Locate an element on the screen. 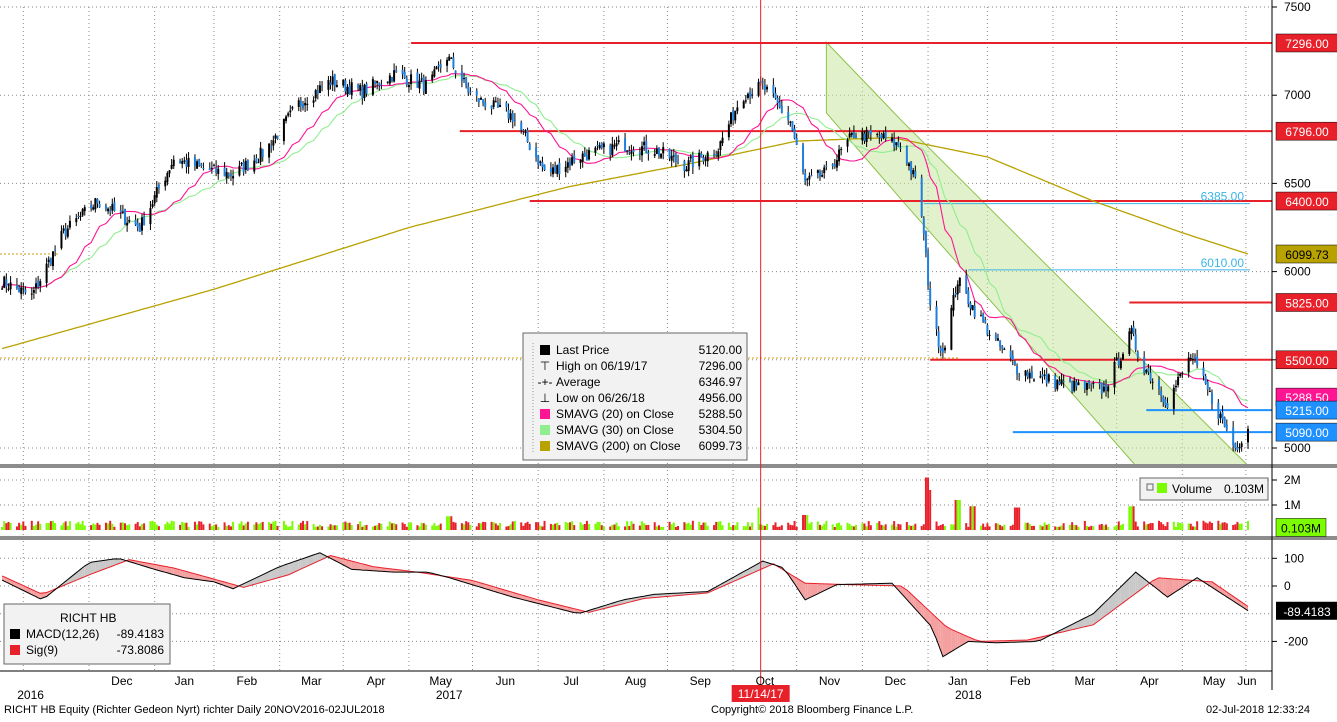 This screenshot has height=722, width=1337. macd-legend-name: Sig(9) is located at coordinates (42, 650).